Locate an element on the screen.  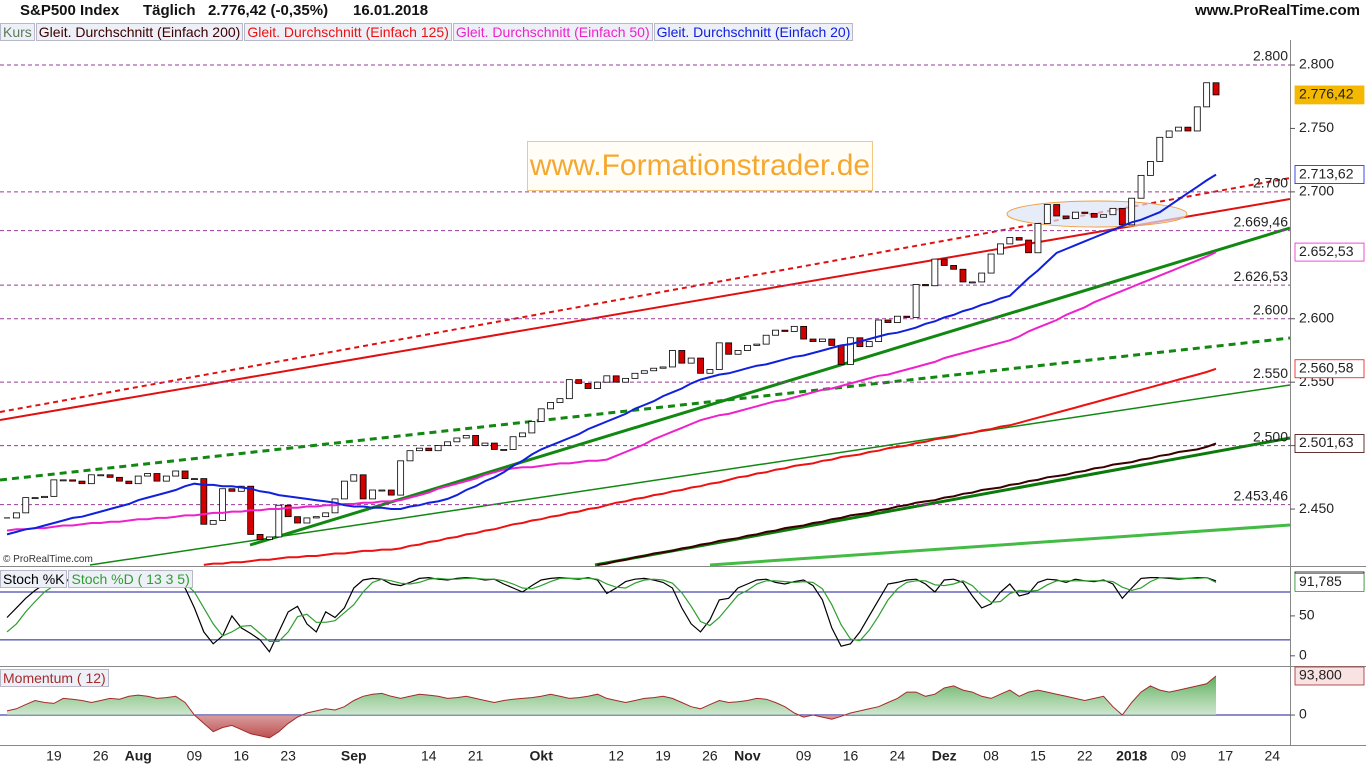
copyright: © ProRealTime.com is located at coordinates (48, 559).